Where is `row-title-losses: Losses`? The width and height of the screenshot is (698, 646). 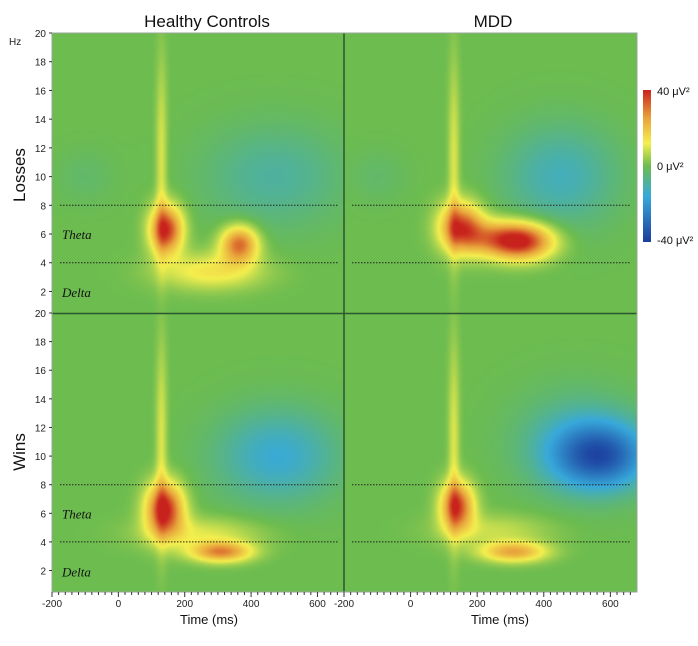
row-title-losses: Losses is located at coordinates (19, 175).